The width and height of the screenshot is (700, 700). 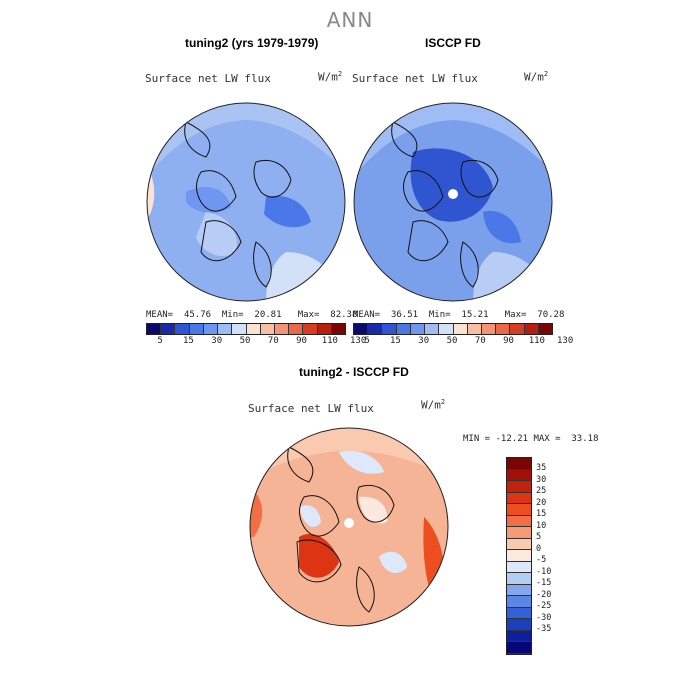 I want to click on model-units-label: W/m2, so click(x=330, y=77).